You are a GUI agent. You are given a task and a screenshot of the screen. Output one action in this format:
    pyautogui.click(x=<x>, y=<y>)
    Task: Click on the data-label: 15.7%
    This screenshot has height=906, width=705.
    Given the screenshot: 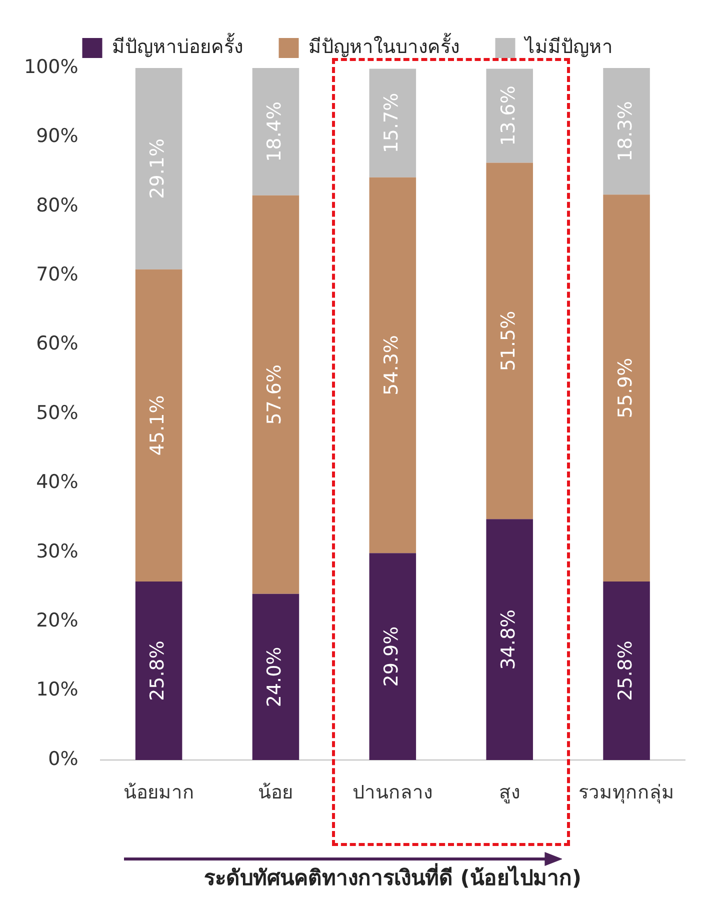 What is the action you would take?
    pyautogui.click(x=391, y=123)
    